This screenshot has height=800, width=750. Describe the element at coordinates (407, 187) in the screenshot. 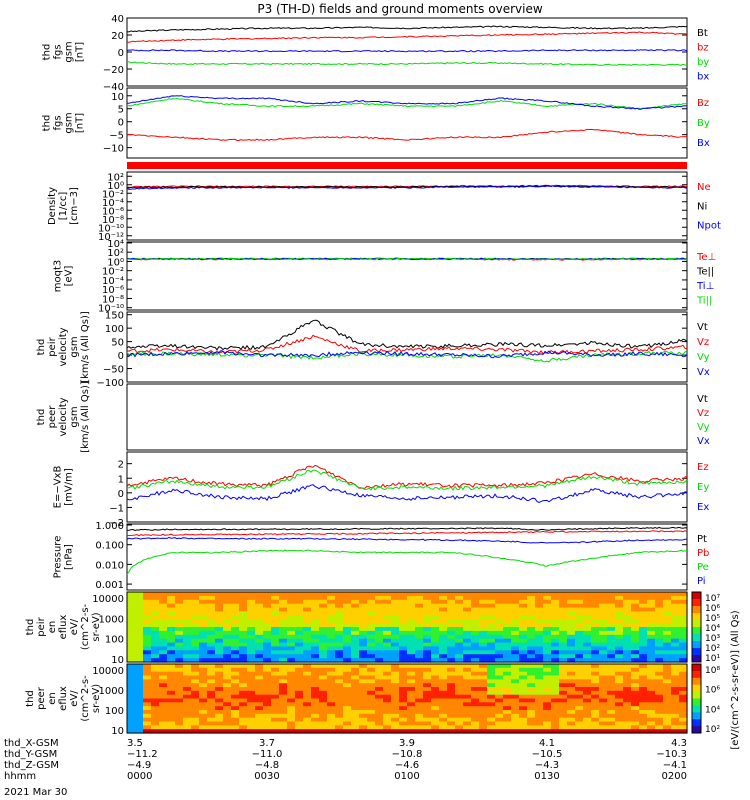

I see `series-line-Npot` at that location.